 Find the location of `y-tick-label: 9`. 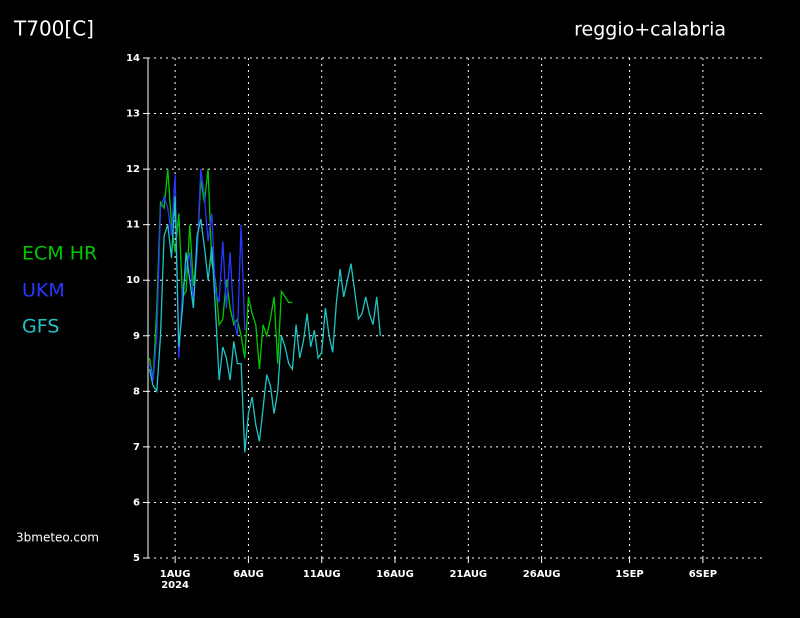

y-tick-label: 9 is located at coordinates (136, 336).